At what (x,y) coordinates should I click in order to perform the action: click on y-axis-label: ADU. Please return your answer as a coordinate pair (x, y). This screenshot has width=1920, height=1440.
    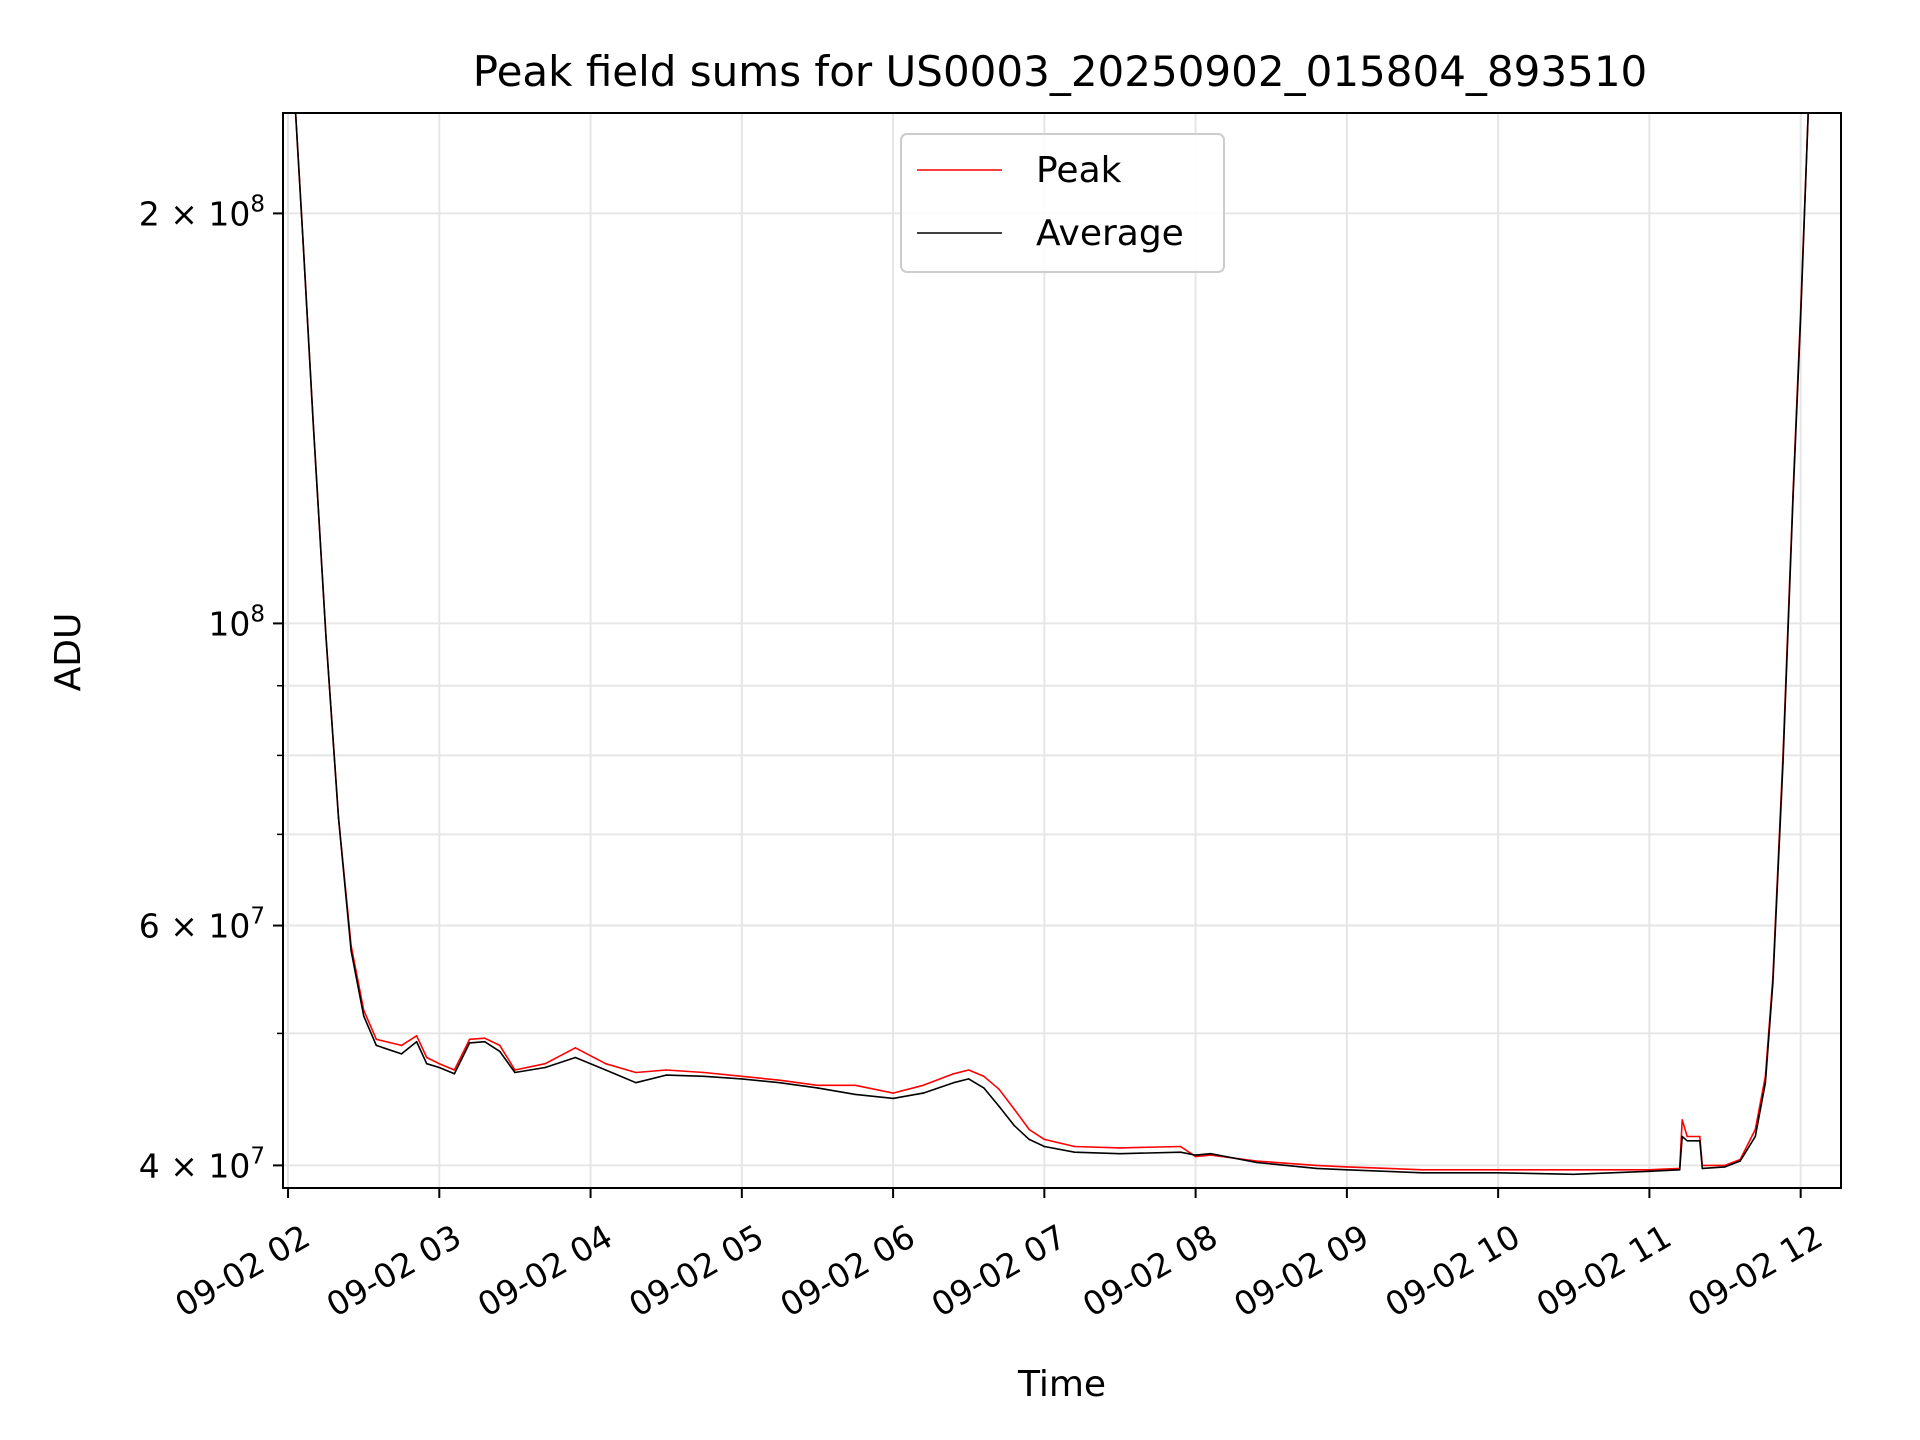
    Looking at the image, I should click on (68, 652).